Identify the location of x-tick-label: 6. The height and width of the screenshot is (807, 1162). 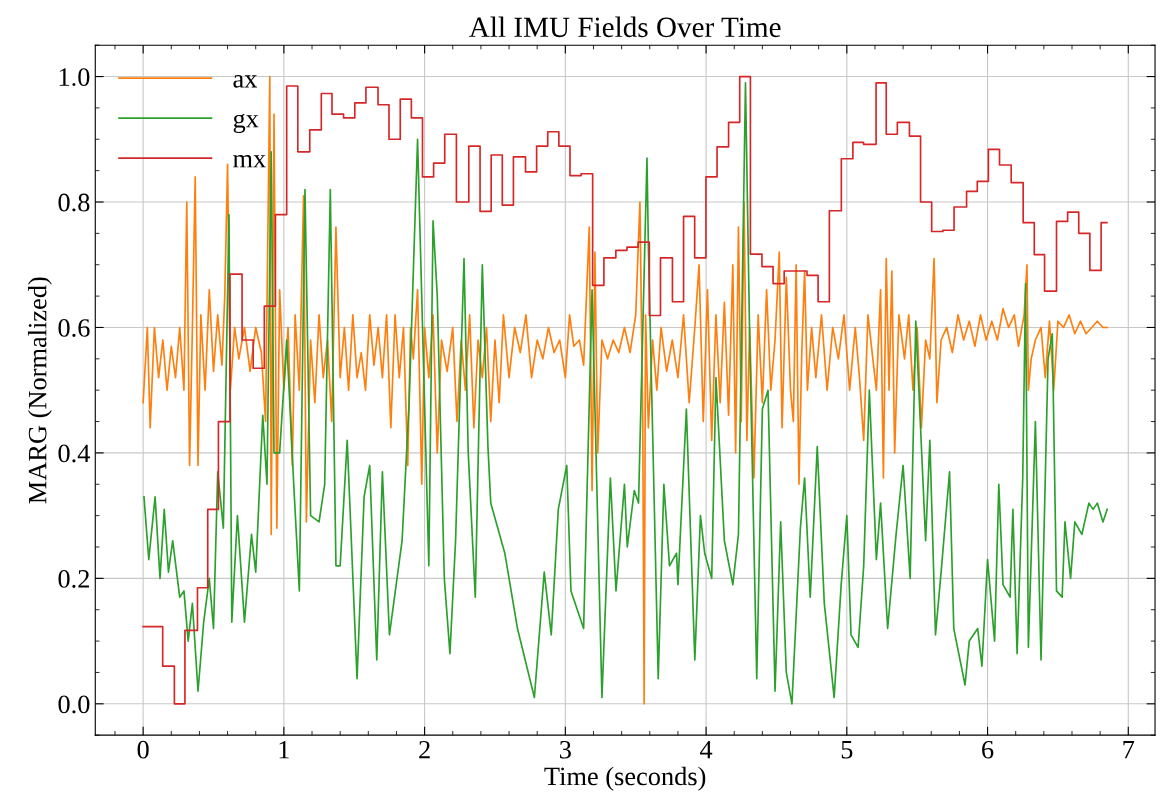
(988, 749).